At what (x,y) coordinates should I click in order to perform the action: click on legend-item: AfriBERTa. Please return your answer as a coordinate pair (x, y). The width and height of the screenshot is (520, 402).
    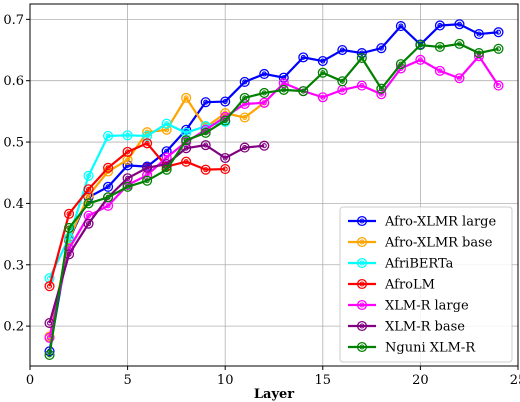
    Looking at the image, I should click on (401, 264).